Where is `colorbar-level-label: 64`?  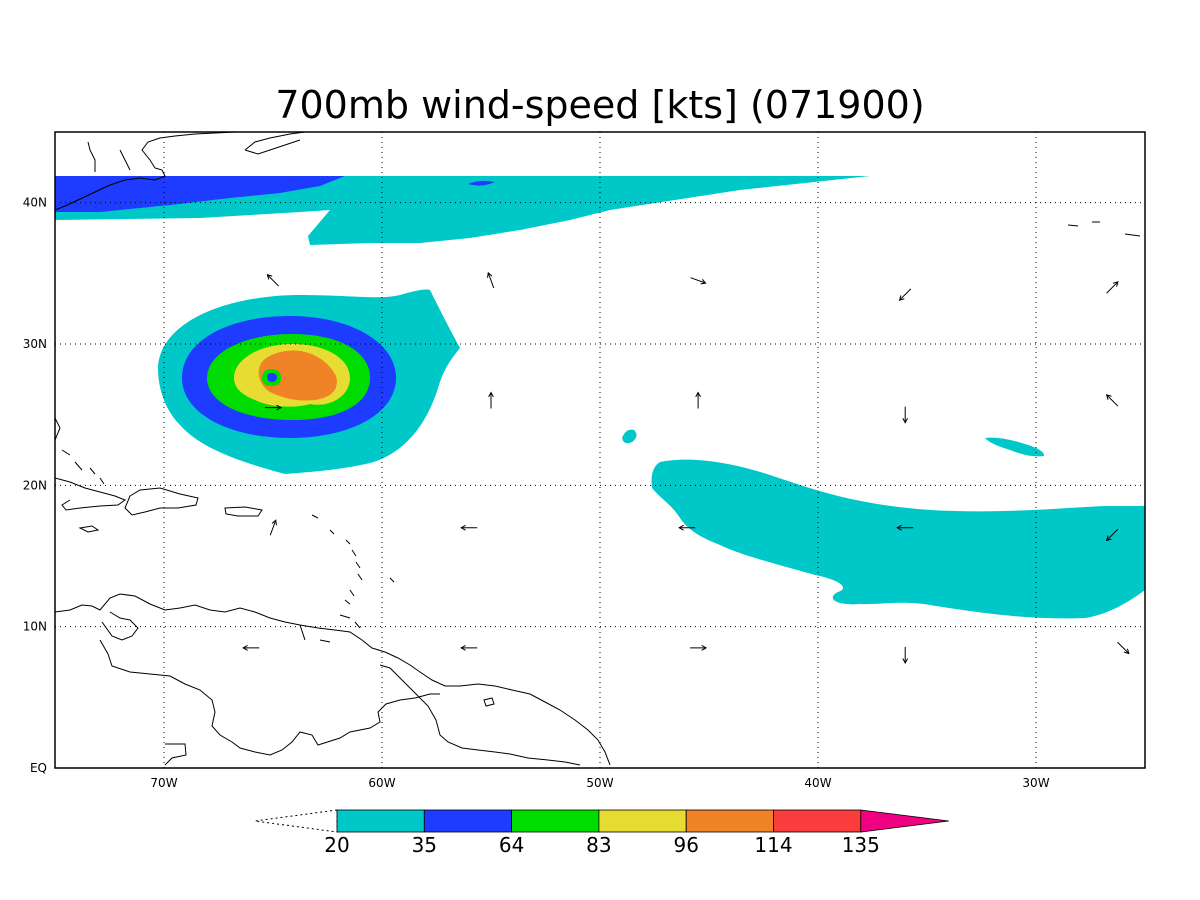
colorbar-level-label: 64 is located at coordinates (511, 845).